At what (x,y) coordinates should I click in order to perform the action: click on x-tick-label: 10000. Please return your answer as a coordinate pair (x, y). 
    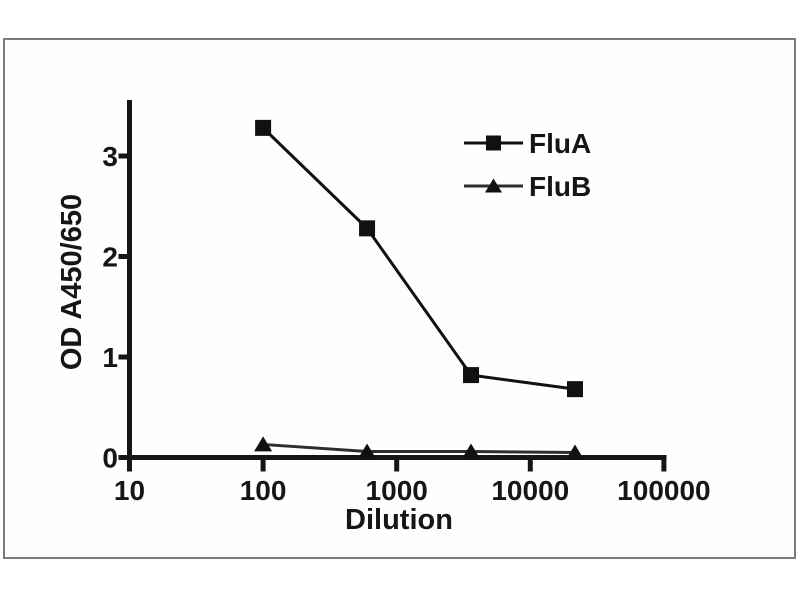
    Looking at the image, I should click on (530, 490).